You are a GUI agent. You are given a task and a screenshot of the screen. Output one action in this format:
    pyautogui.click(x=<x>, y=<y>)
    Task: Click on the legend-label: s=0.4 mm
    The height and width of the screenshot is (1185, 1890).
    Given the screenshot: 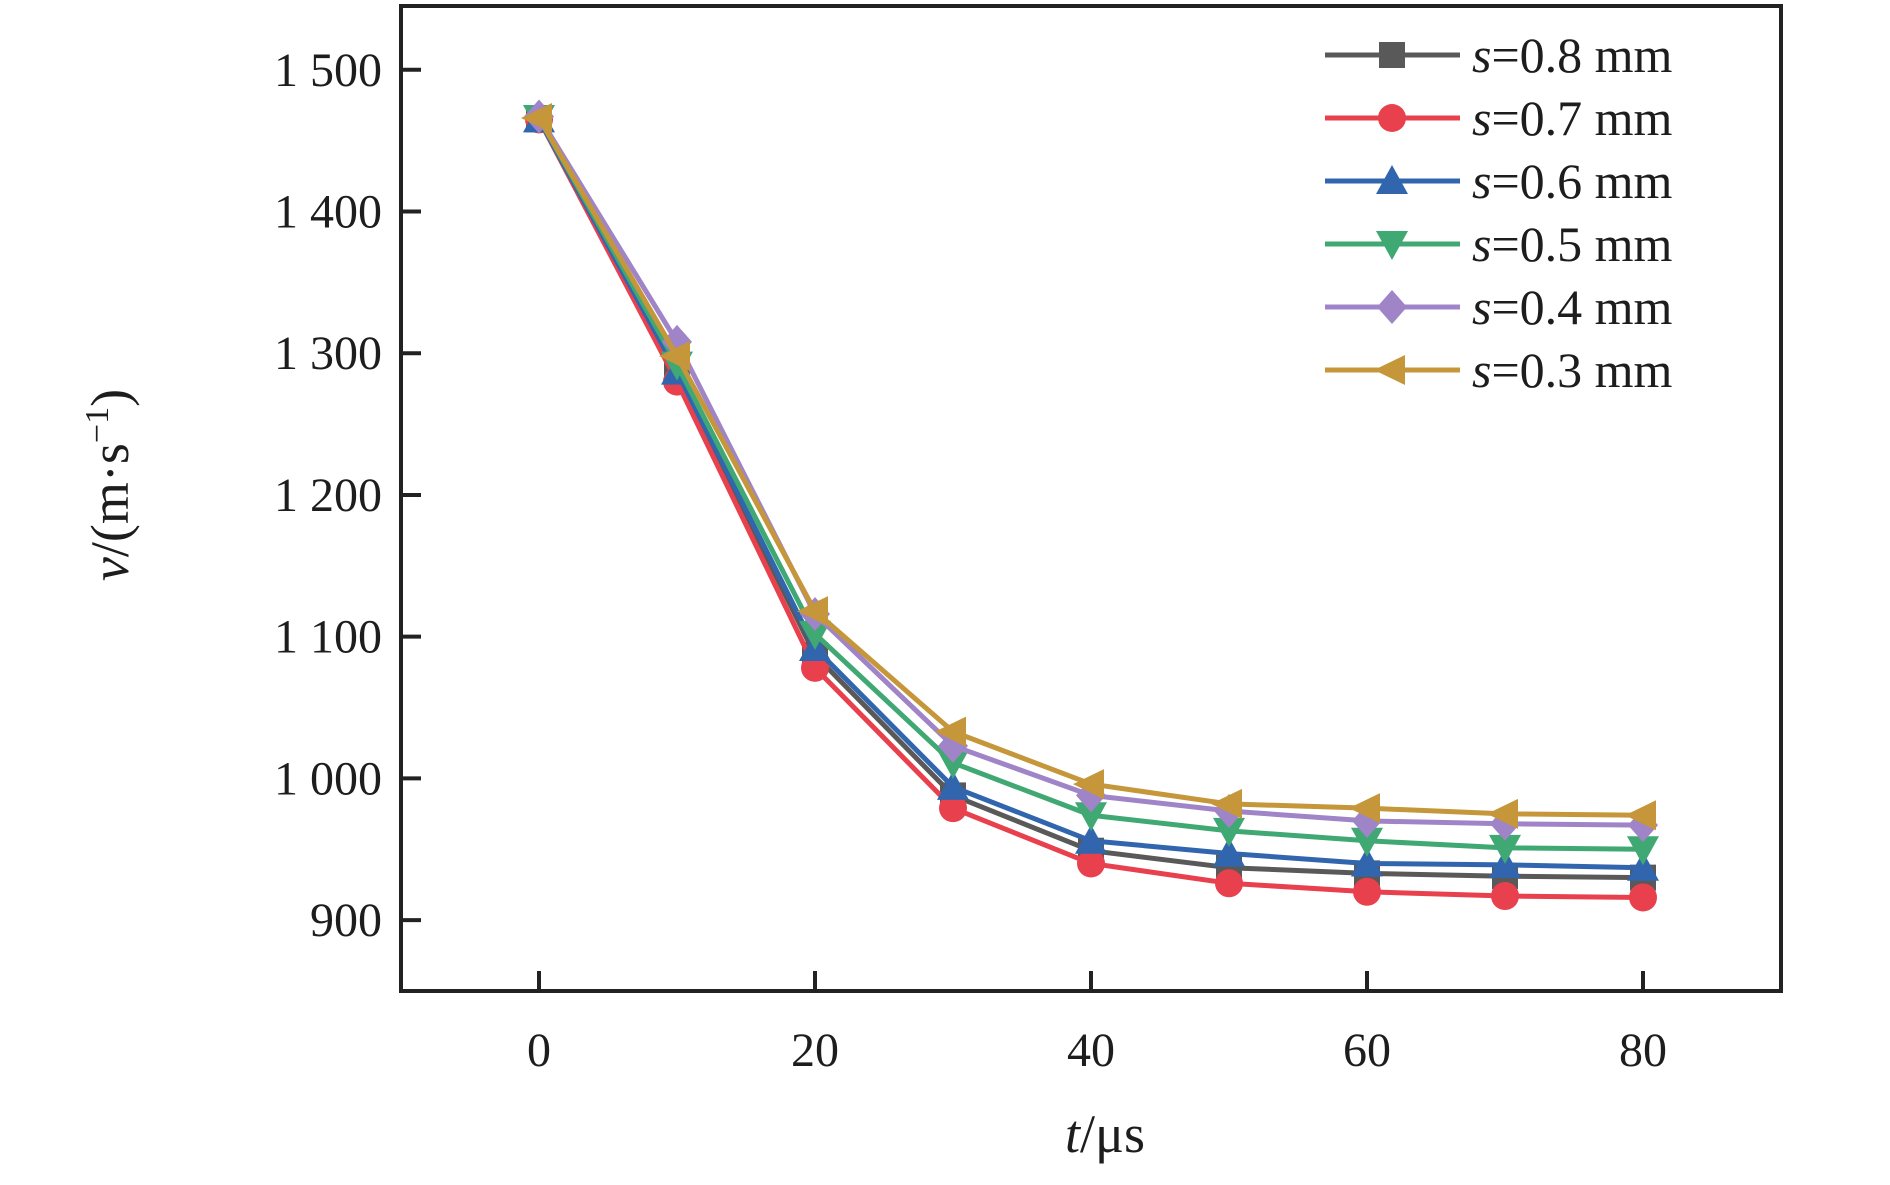 What is the action you would take?
    pyautogui.click(x=1572, y=307)
    